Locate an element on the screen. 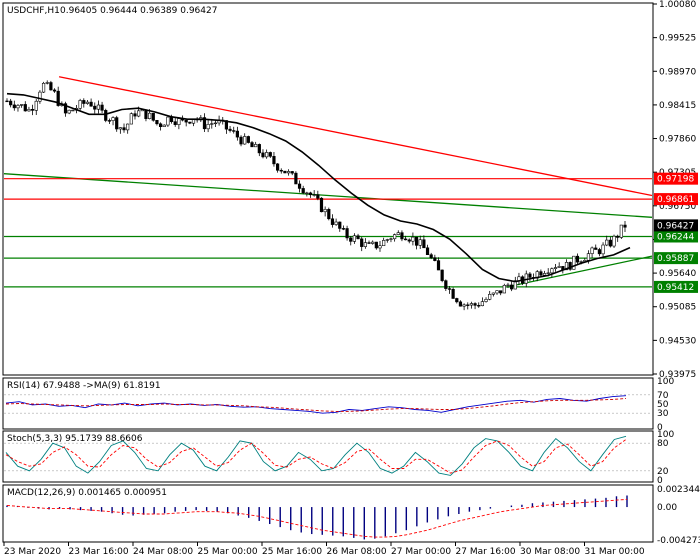 This screenshot has width=700, height=560. price-axis-label: 0.96750 is located at coordinates (677, 207).